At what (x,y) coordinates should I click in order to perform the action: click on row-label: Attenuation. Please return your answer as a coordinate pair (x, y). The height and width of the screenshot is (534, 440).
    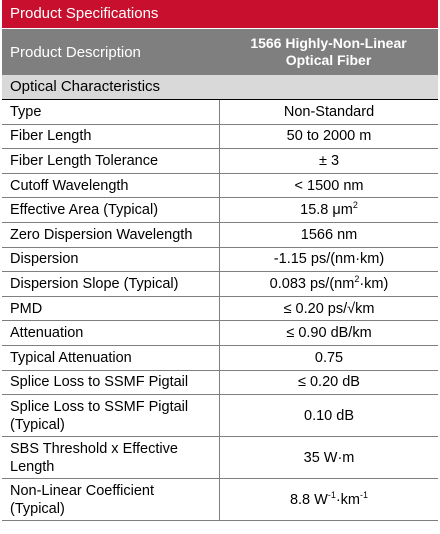
    Looking at the image, I should click on (111, 333).